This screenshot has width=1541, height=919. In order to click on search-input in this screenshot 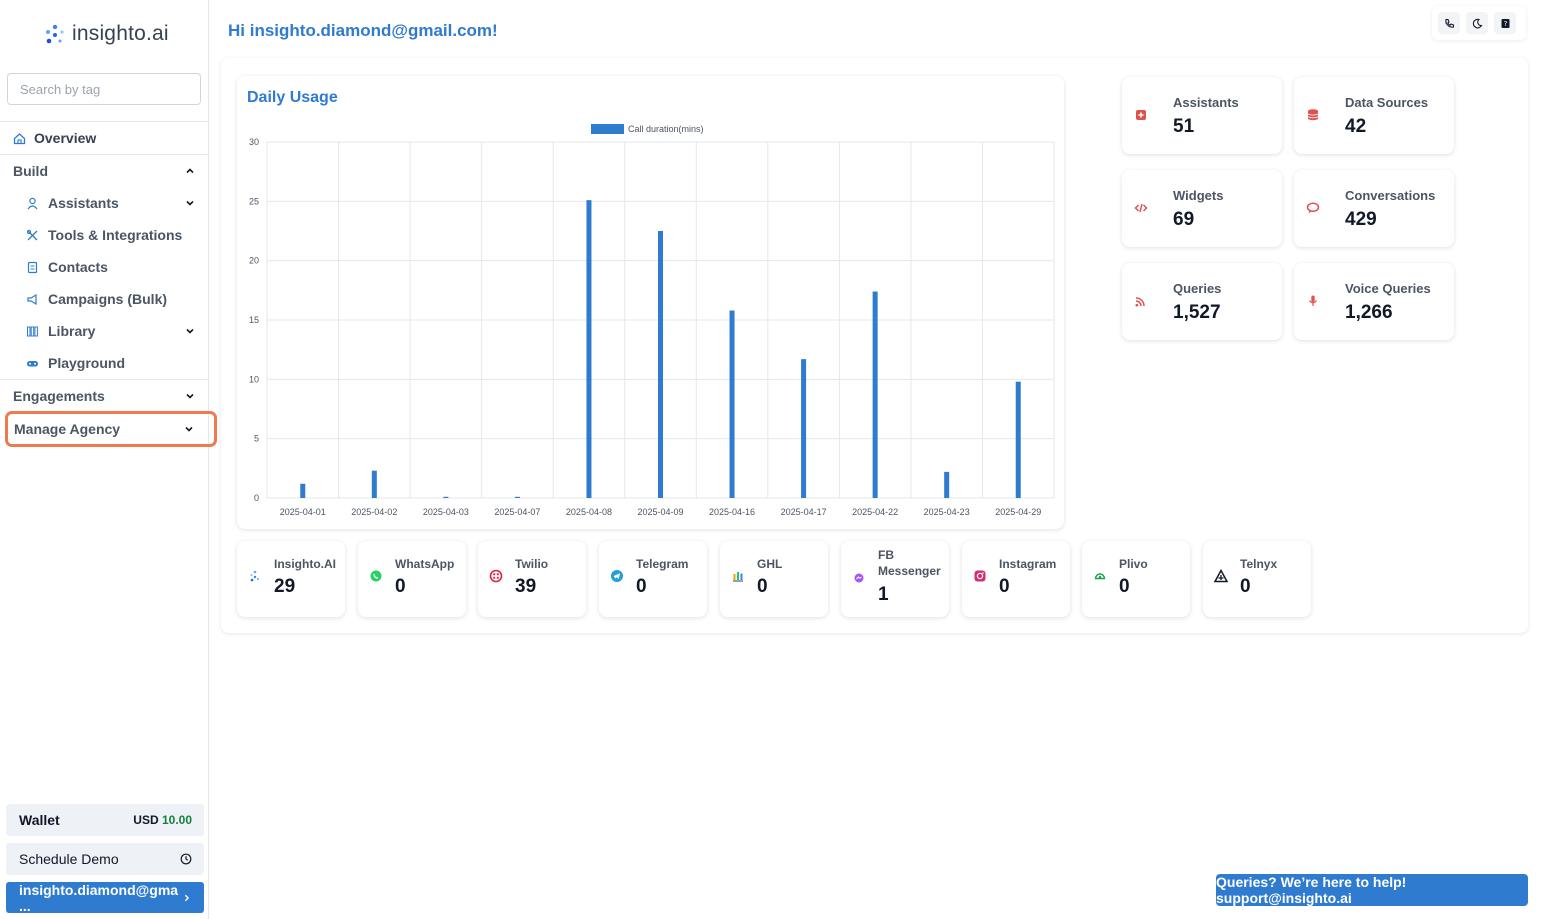, I will do `click(108, 89)`.